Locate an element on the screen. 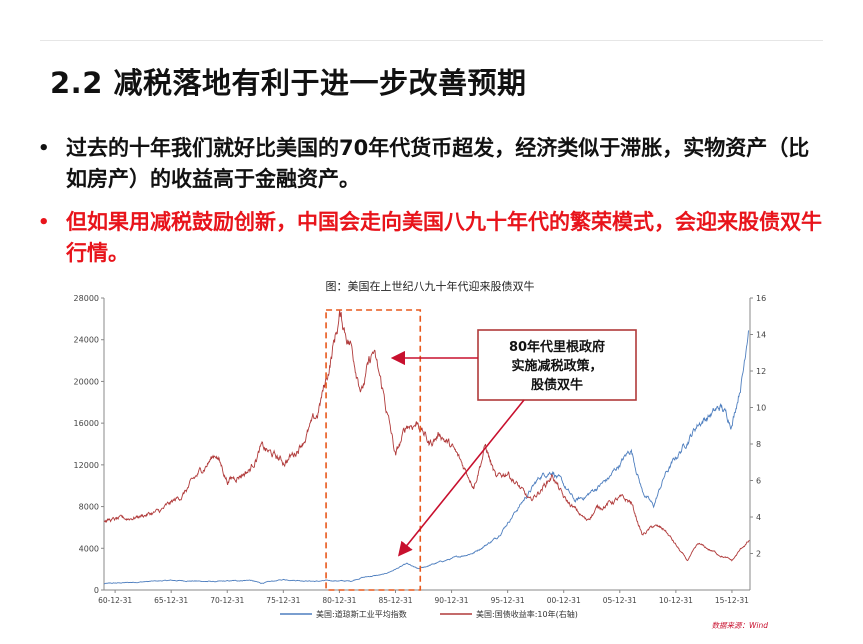  arrow-to-dow-rise is located at coordinates (461, 478).